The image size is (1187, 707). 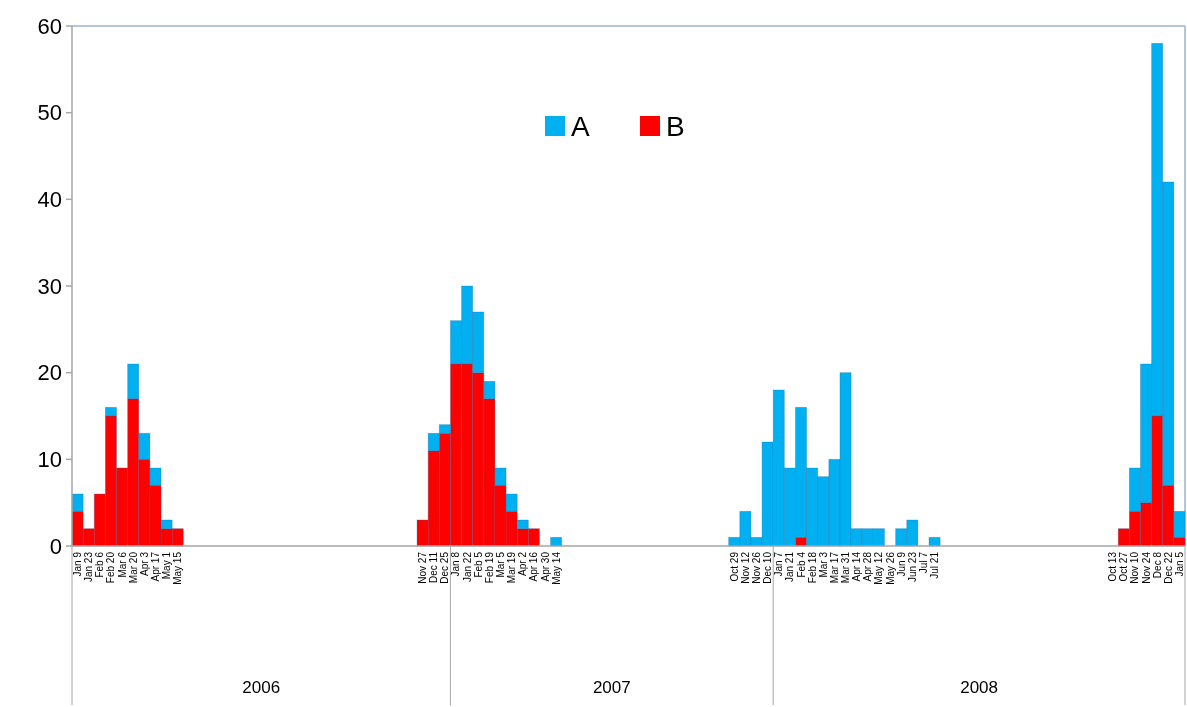 I want to click on x-tick-label: Apr 16, so click(x=534, y=566).